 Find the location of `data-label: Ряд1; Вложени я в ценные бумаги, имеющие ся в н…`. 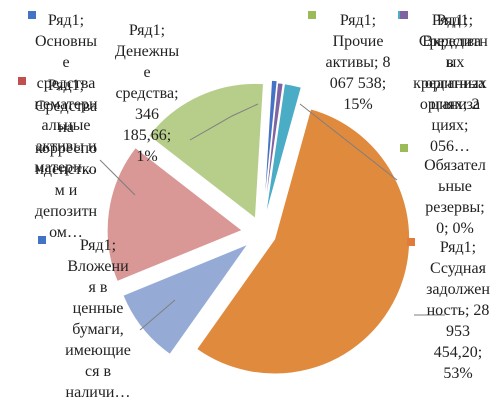

data-label: Ряд1; Вложени я в ценные бумаги, имеющие ся в н… is located at coordinates (98, 319).